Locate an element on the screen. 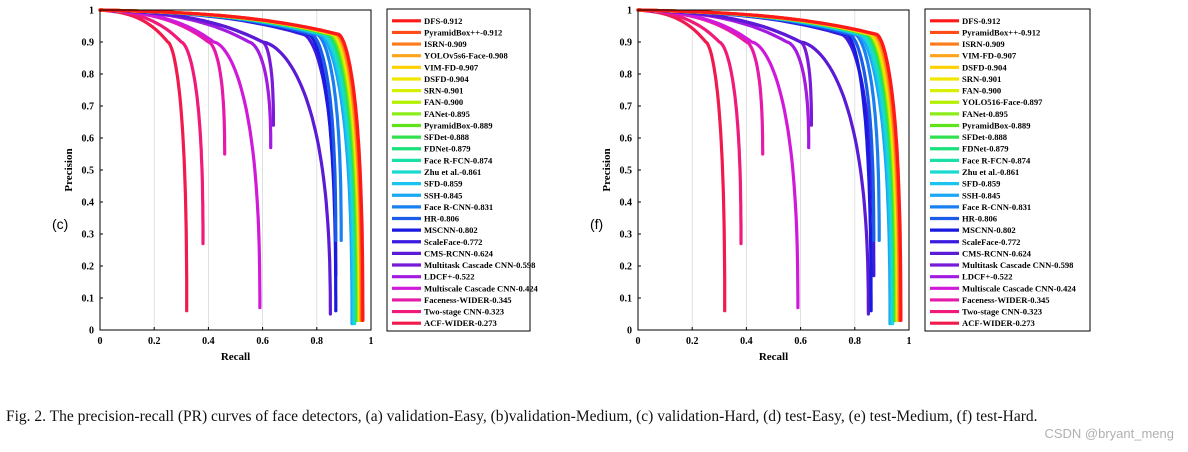 This screenshot has height=452, width=1188. panel-c-legend-entry: FANet-0.895 is located at coordinates (447, 114).